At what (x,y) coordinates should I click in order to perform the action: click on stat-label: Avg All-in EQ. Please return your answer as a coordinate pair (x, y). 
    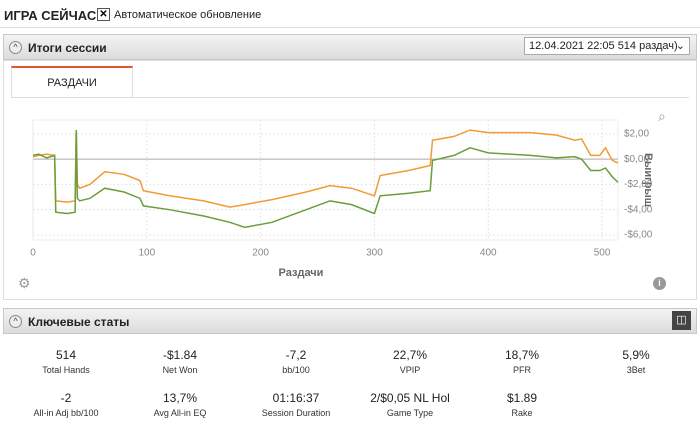
    Looking at the image, I should click on (180, 413).